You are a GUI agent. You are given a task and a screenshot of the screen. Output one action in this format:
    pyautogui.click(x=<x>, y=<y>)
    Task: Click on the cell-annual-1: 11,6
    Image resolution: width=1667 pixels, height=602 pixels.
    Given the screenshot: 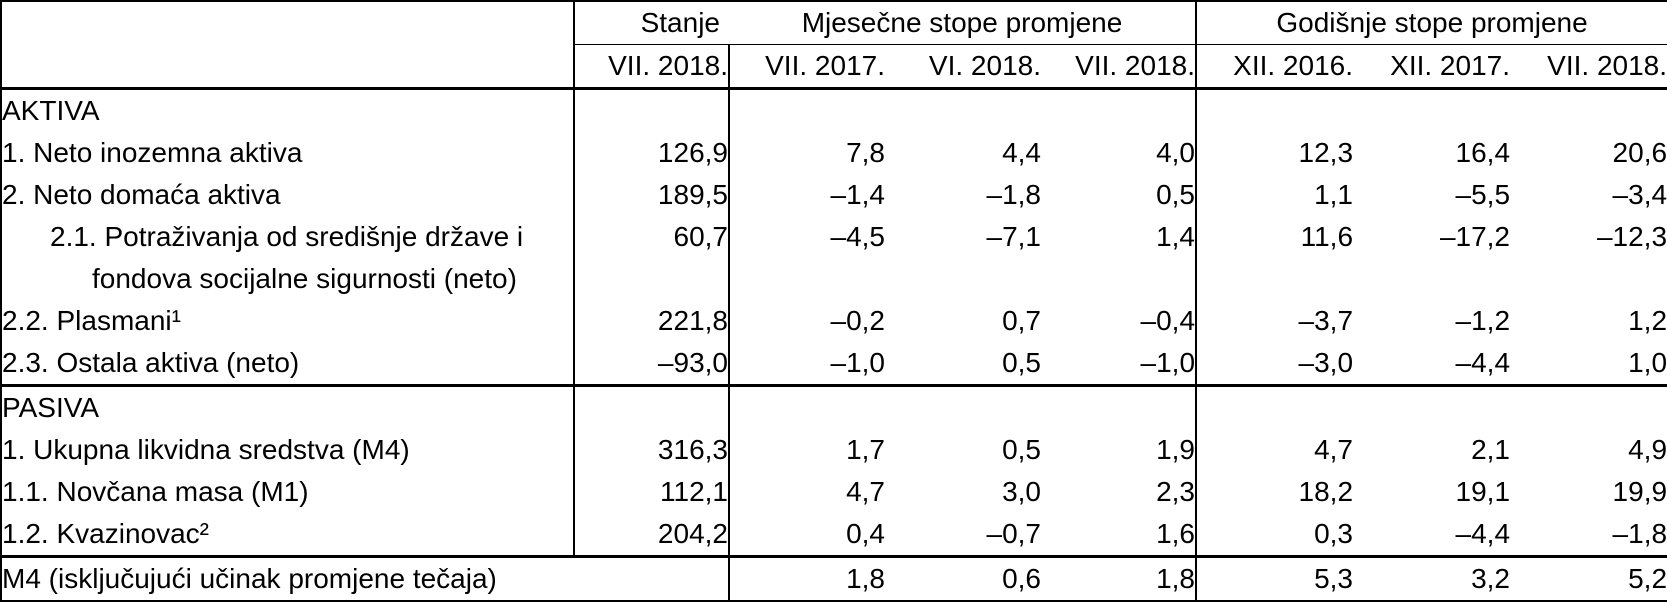 What is the action you would take?
    pyautogui.click(x=1327, y=236)
    